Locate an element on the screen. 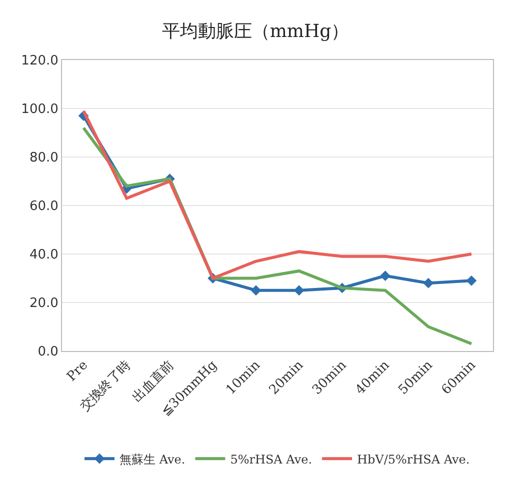  y-tick-label: 0.0 is located at coordinates (48, 352).